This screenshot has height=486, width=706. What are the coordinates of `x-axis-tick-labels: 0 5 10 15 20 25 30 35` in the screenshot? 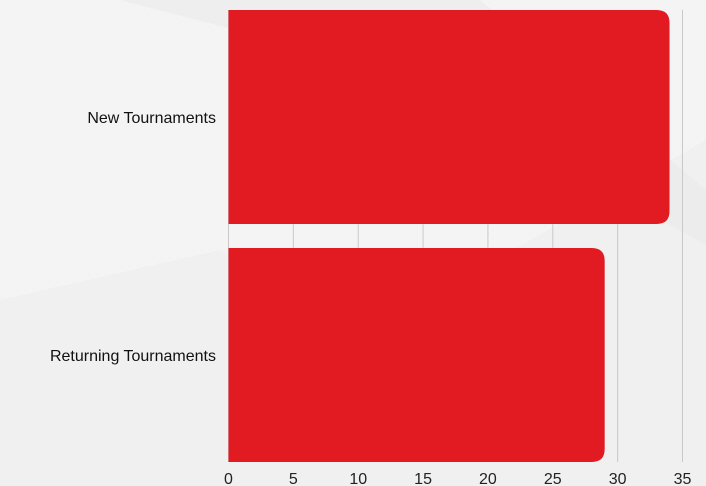 It's located at (457, 478).